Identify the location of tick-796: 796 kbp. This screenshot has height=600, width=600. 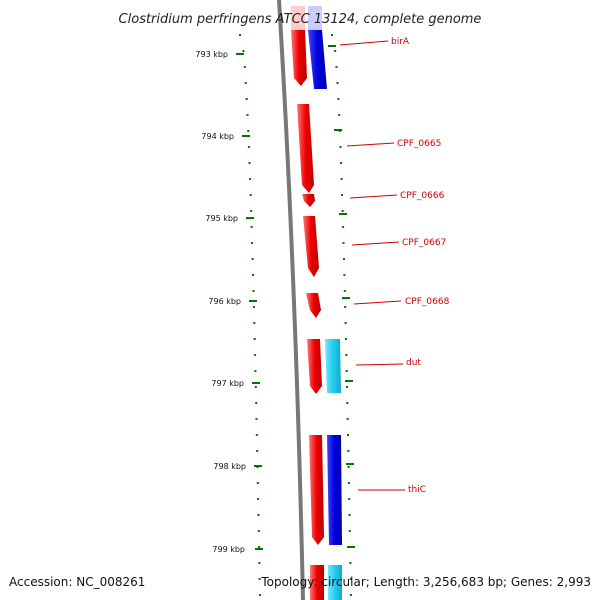
(232, 301).